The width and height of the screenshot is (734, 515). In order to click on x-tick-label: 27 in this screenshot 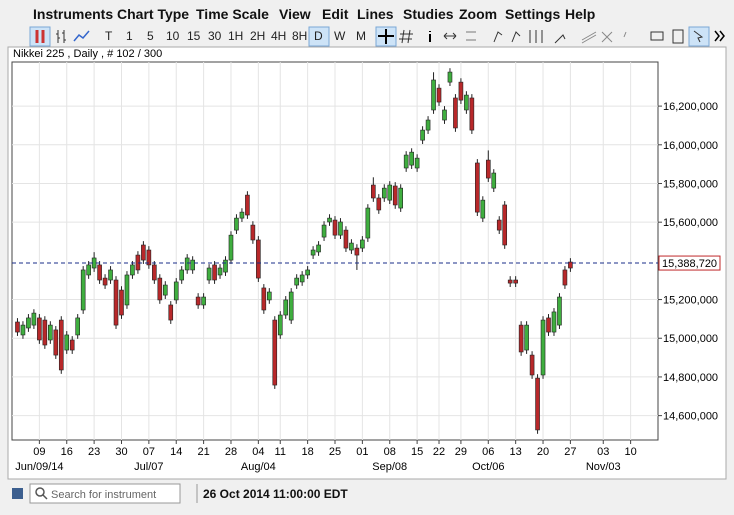, I will do `click(570, 452)`.